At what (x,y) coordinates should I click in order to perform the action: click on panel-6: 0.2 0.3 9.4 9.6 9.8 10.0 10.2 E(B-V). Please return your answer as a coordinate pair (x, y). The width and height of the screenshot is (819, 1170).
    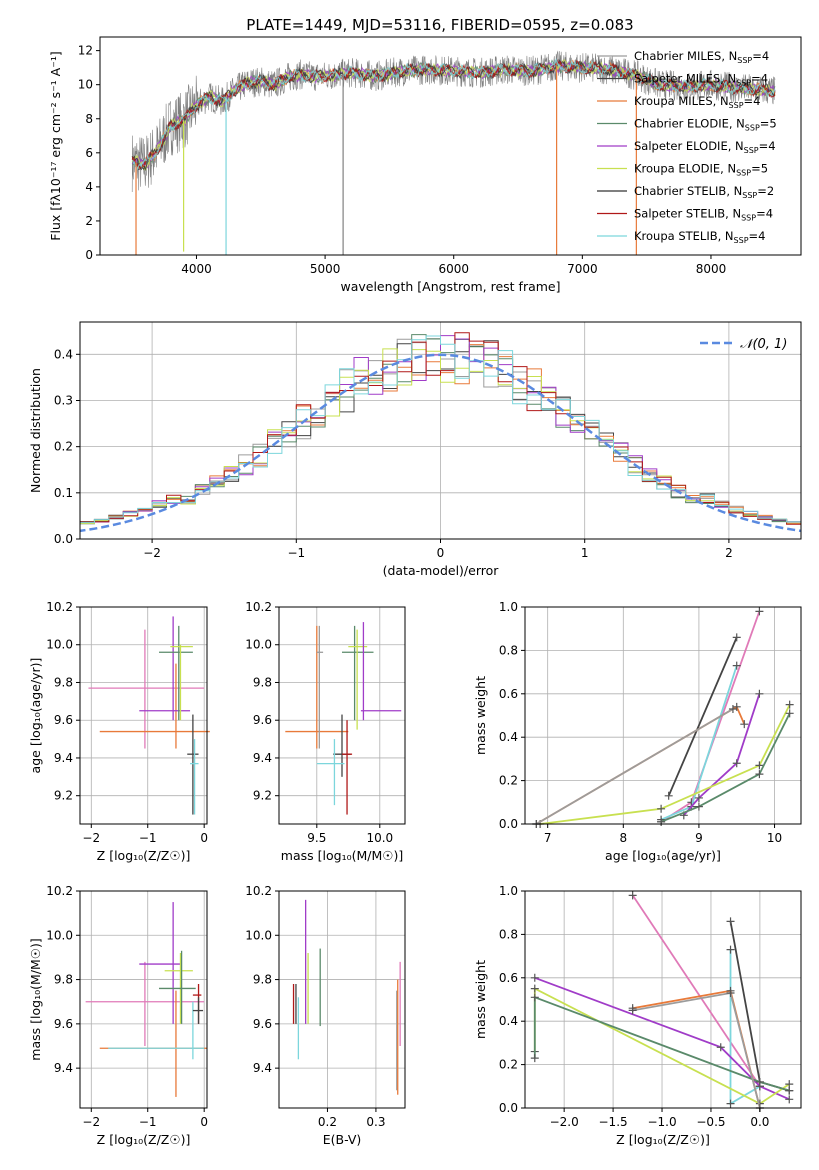
    Looking at the image, I should click on (325, 1015).